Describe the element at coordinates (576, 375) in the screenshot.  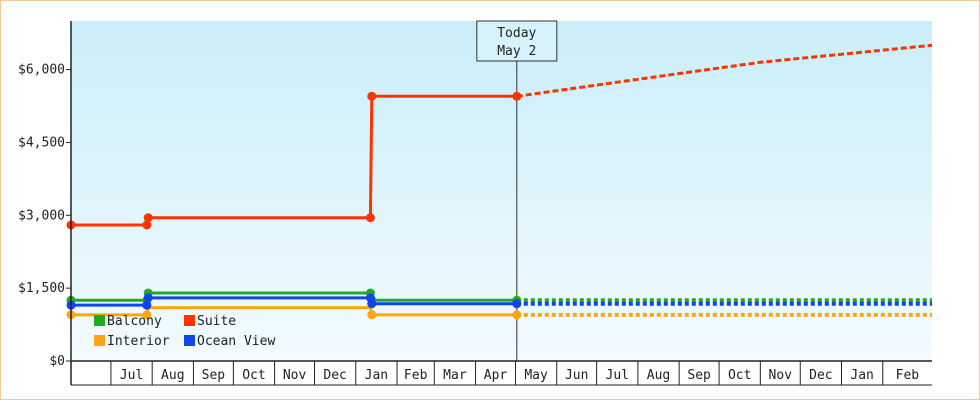
I see `x-month-label: Jun` at that location.